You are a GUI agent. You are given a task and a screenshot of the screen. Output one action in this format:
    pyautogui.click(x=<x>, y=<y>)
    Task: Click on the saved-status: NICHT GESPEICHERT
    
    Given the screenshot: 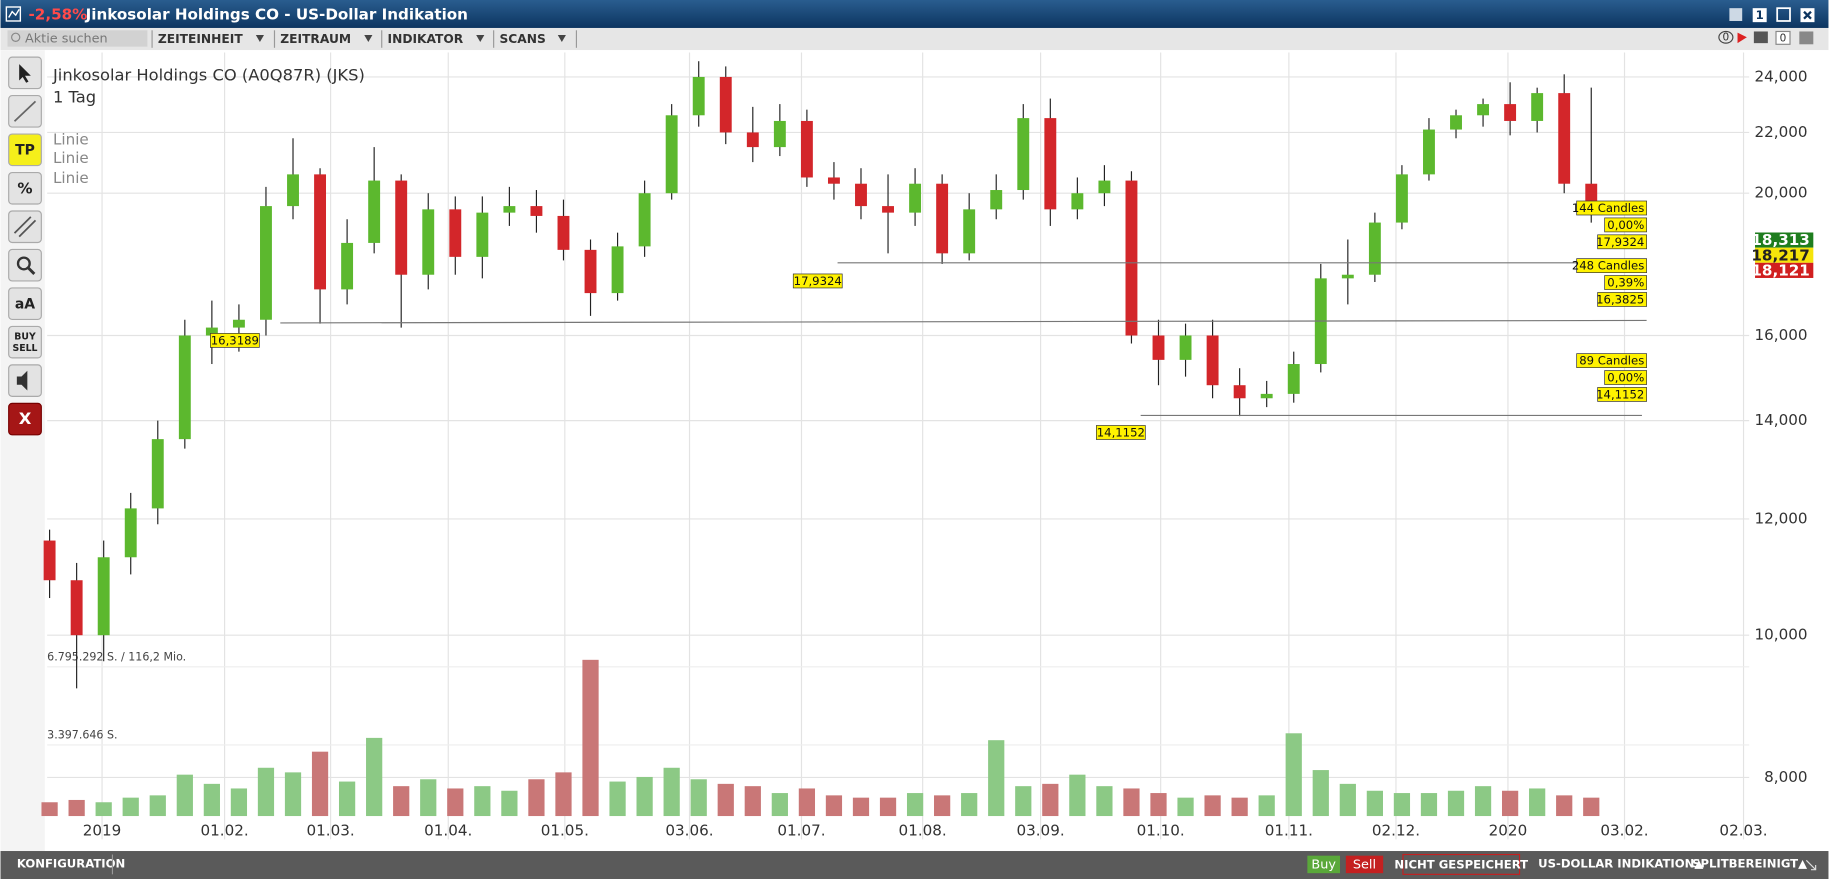 What is the action you would take?
    pyautogui.click(x=1461, y=865)
    